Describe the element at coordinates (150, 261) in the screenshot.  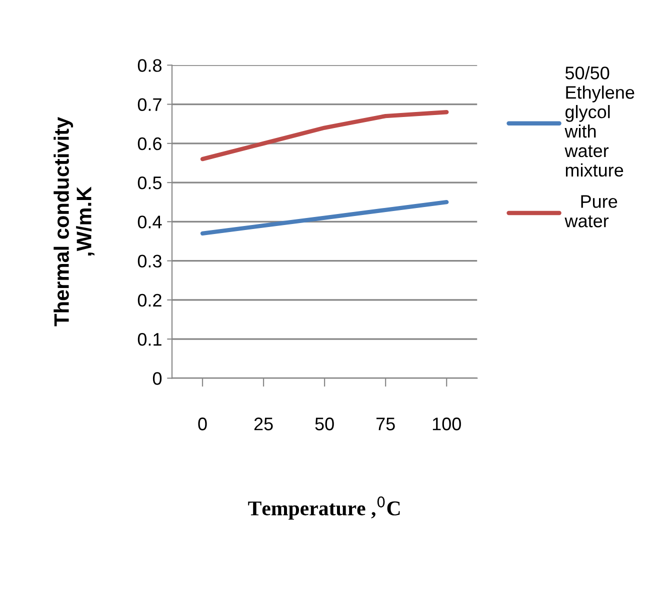
I see `y-tick-label: 0.3` at that location.